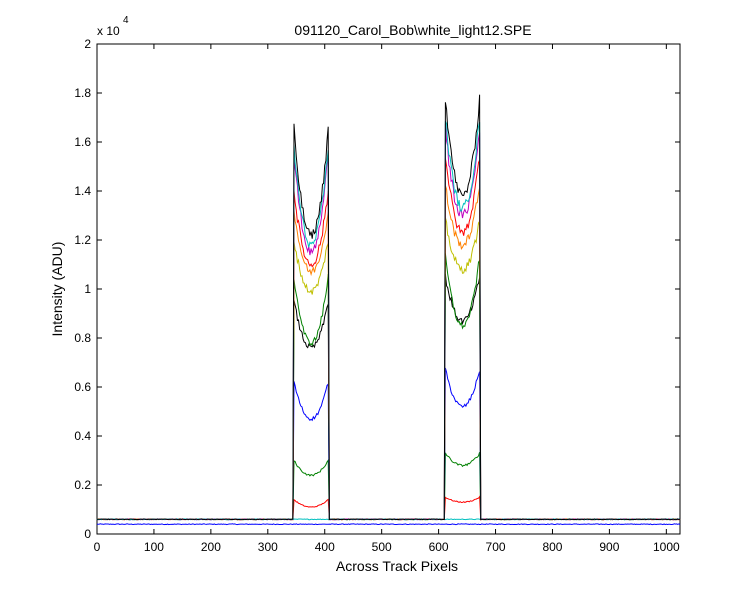 The image size is (750, 600). What do you see at coordinates (666, 547) in the screenshot?
I see `x-tick-label: 1000` at bounding box center [666, 547].